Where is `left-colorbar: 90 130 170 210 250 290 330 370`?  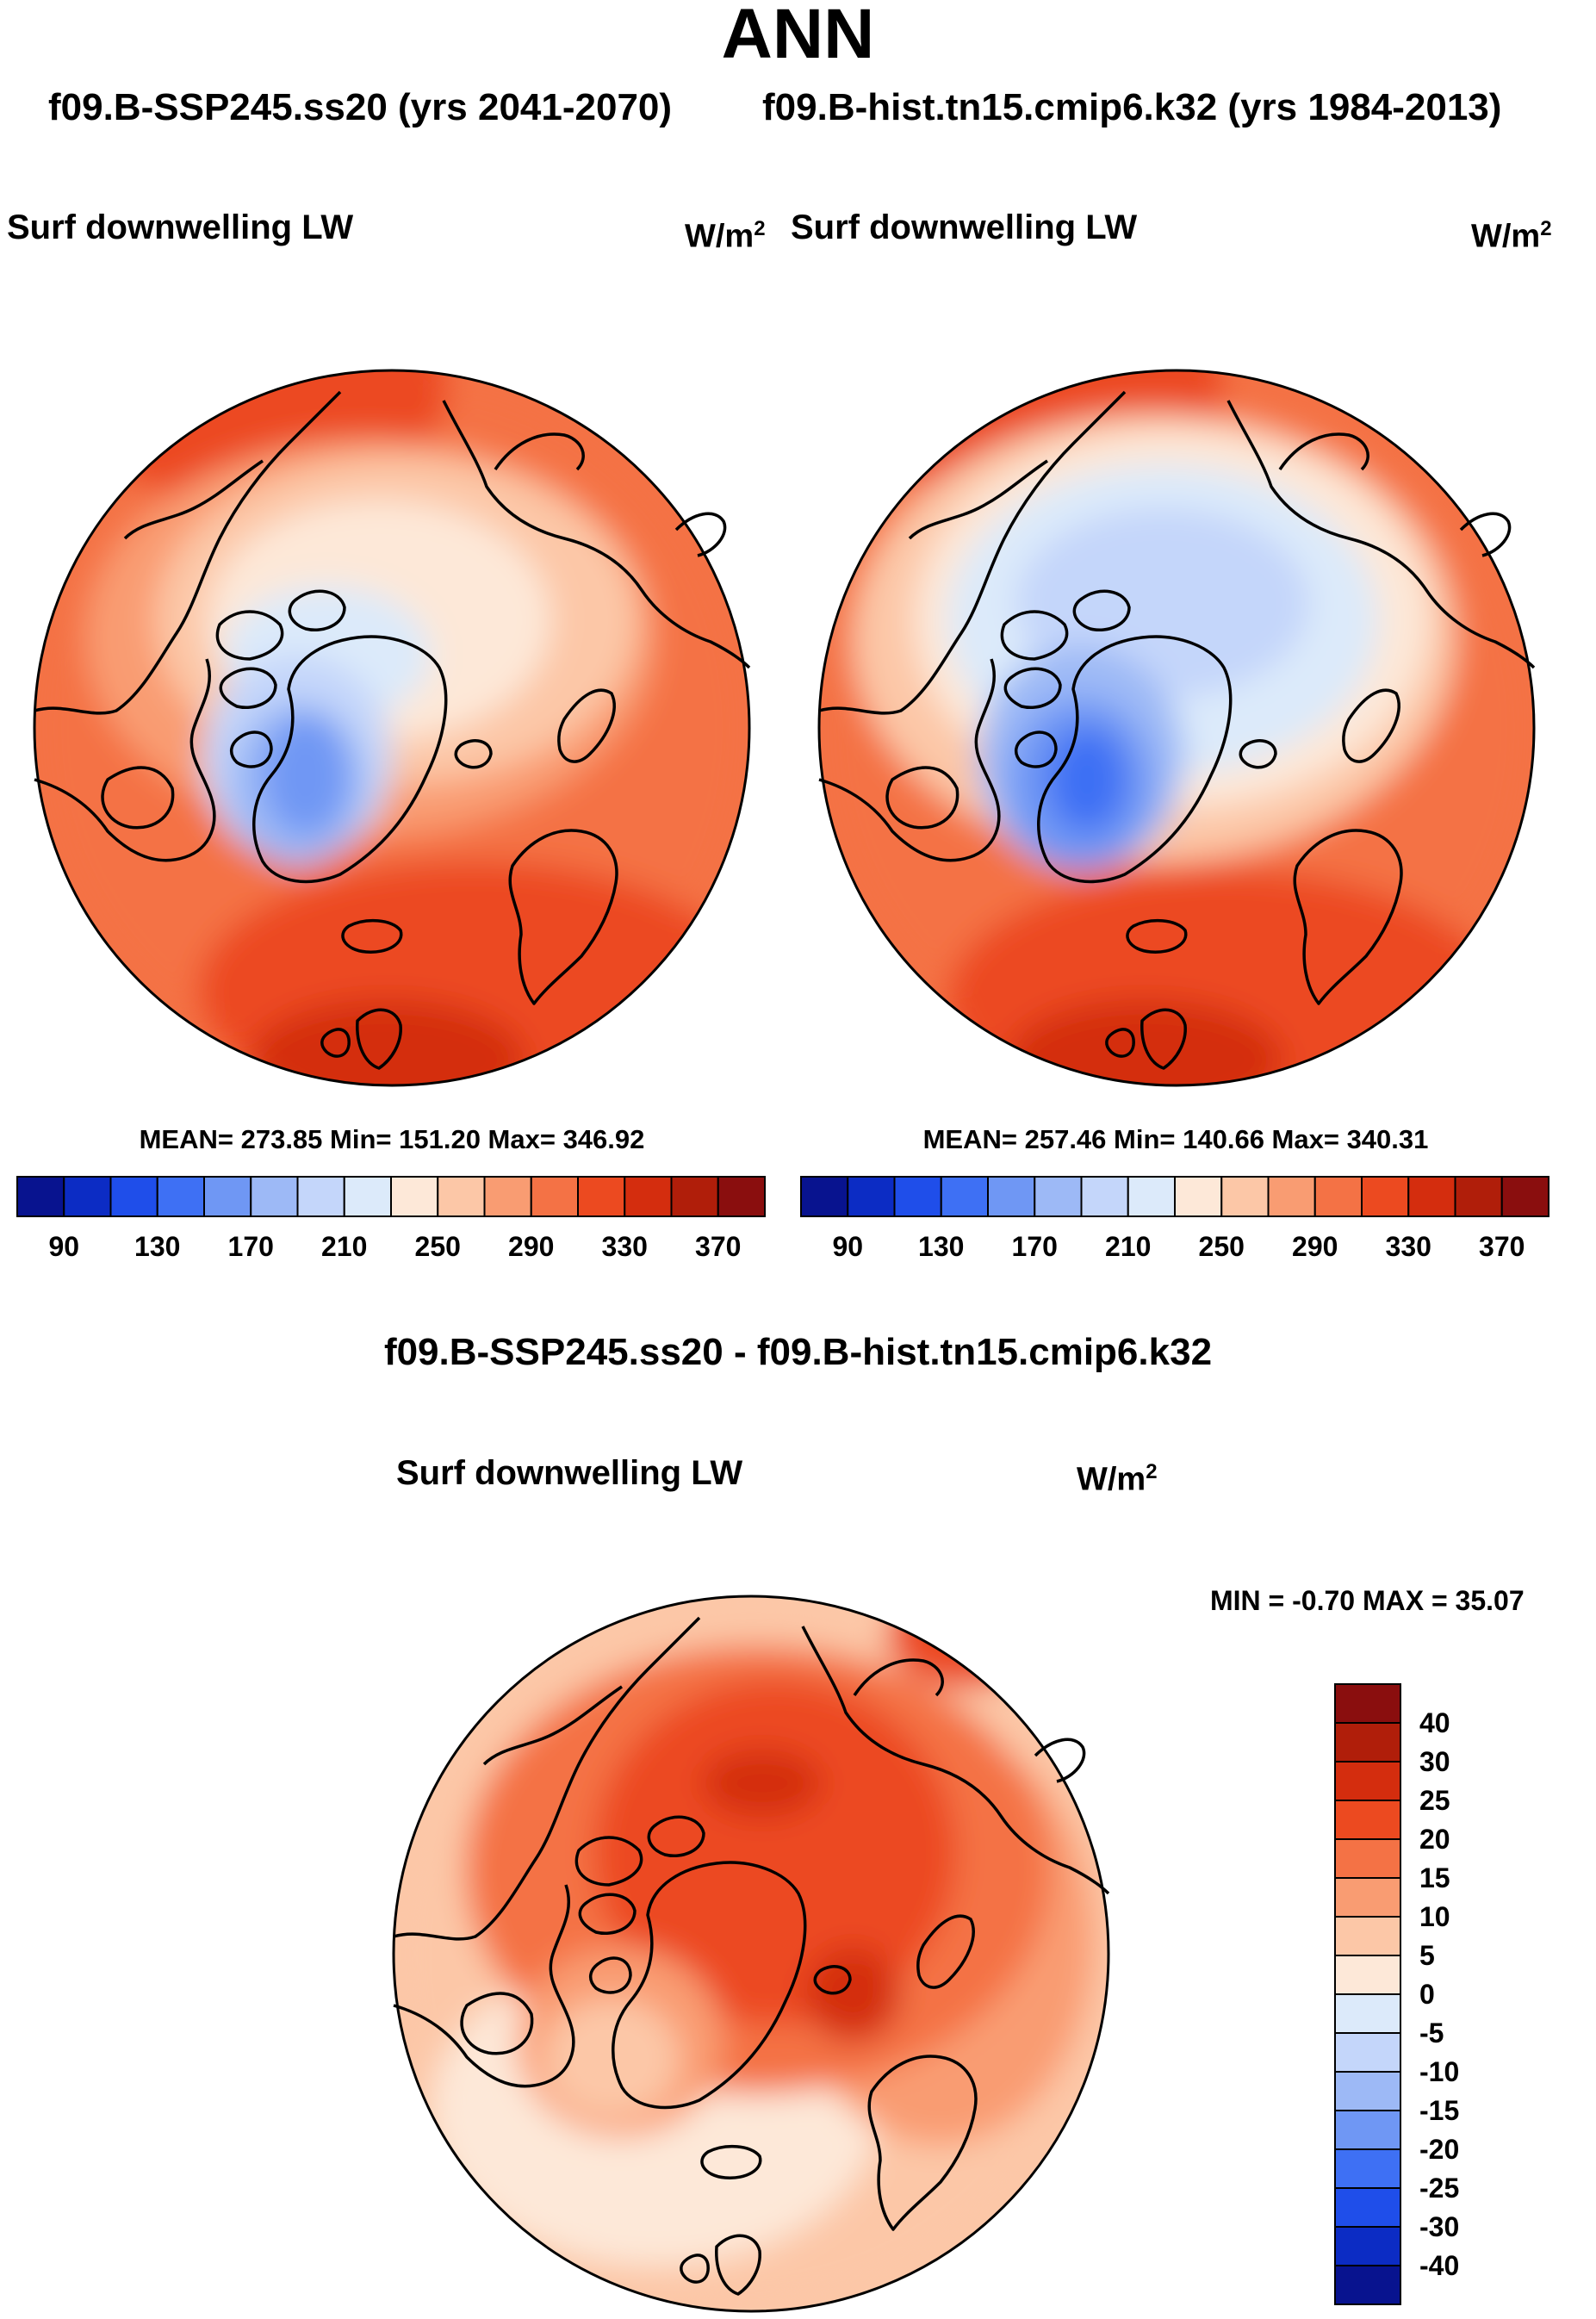
left-colorbar: 90 130 170 210 250 290 330 370 is located at coordinates (391, 1219).